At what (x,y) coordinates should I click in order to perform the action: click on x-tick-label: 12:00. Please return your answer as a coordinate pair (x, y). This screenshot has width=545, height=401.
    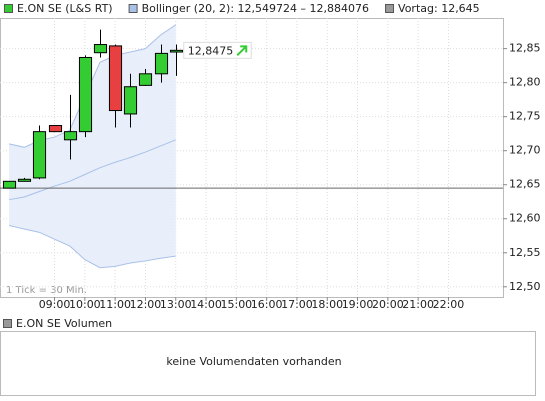
    Looking at the image, I should click on (146, 304).